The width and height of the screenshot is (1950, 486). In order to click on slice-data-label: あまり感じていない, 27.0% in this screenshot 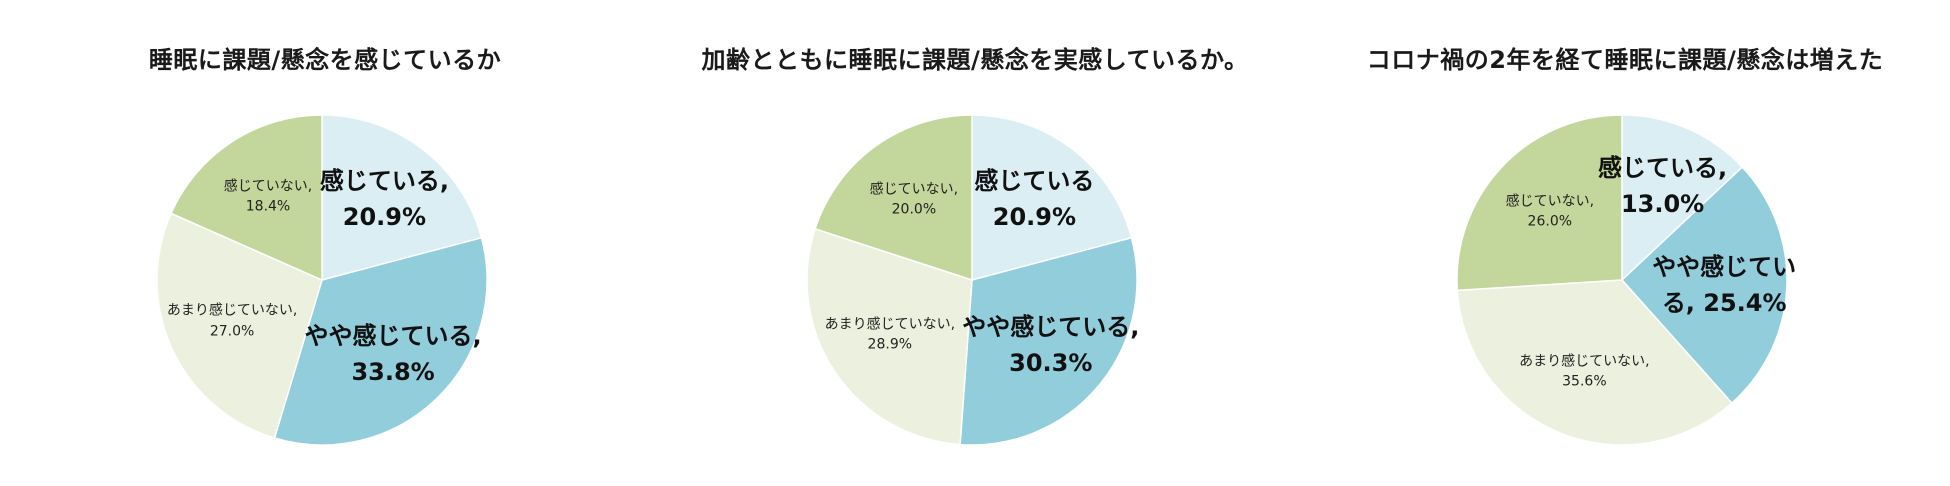, I will do `click(232, 321)`.